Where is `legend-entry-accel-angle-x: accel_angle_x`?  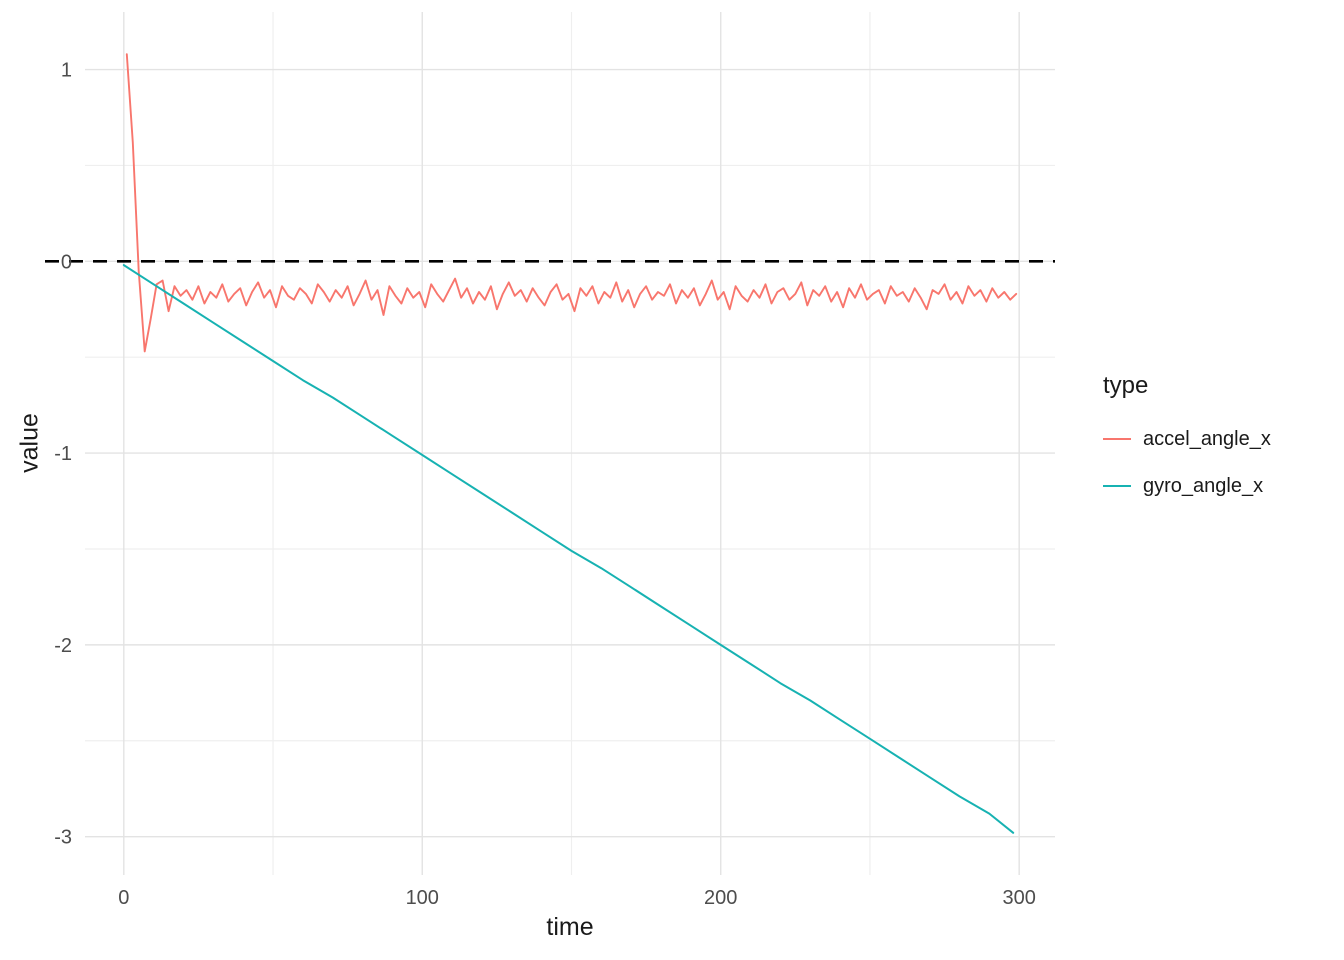
legend-entry-accel-angle-x: accel_angle_x is located at coordinates (1187, 439).